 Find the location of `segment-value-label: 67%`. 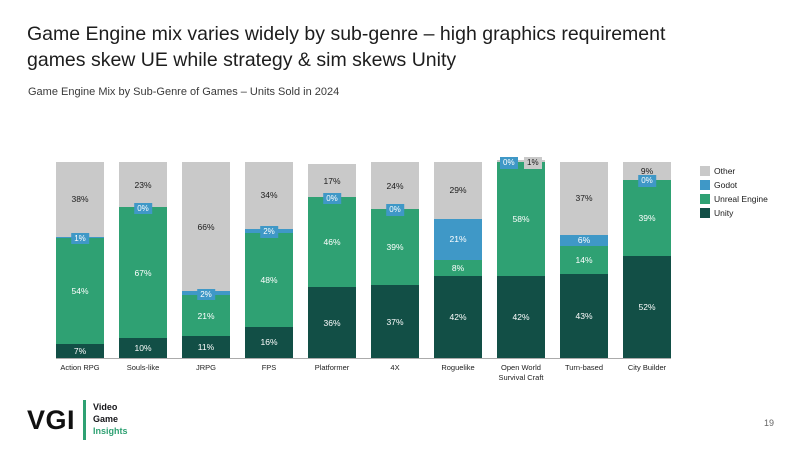

segment-value-label: 67% is located at coordinates (143, 272).